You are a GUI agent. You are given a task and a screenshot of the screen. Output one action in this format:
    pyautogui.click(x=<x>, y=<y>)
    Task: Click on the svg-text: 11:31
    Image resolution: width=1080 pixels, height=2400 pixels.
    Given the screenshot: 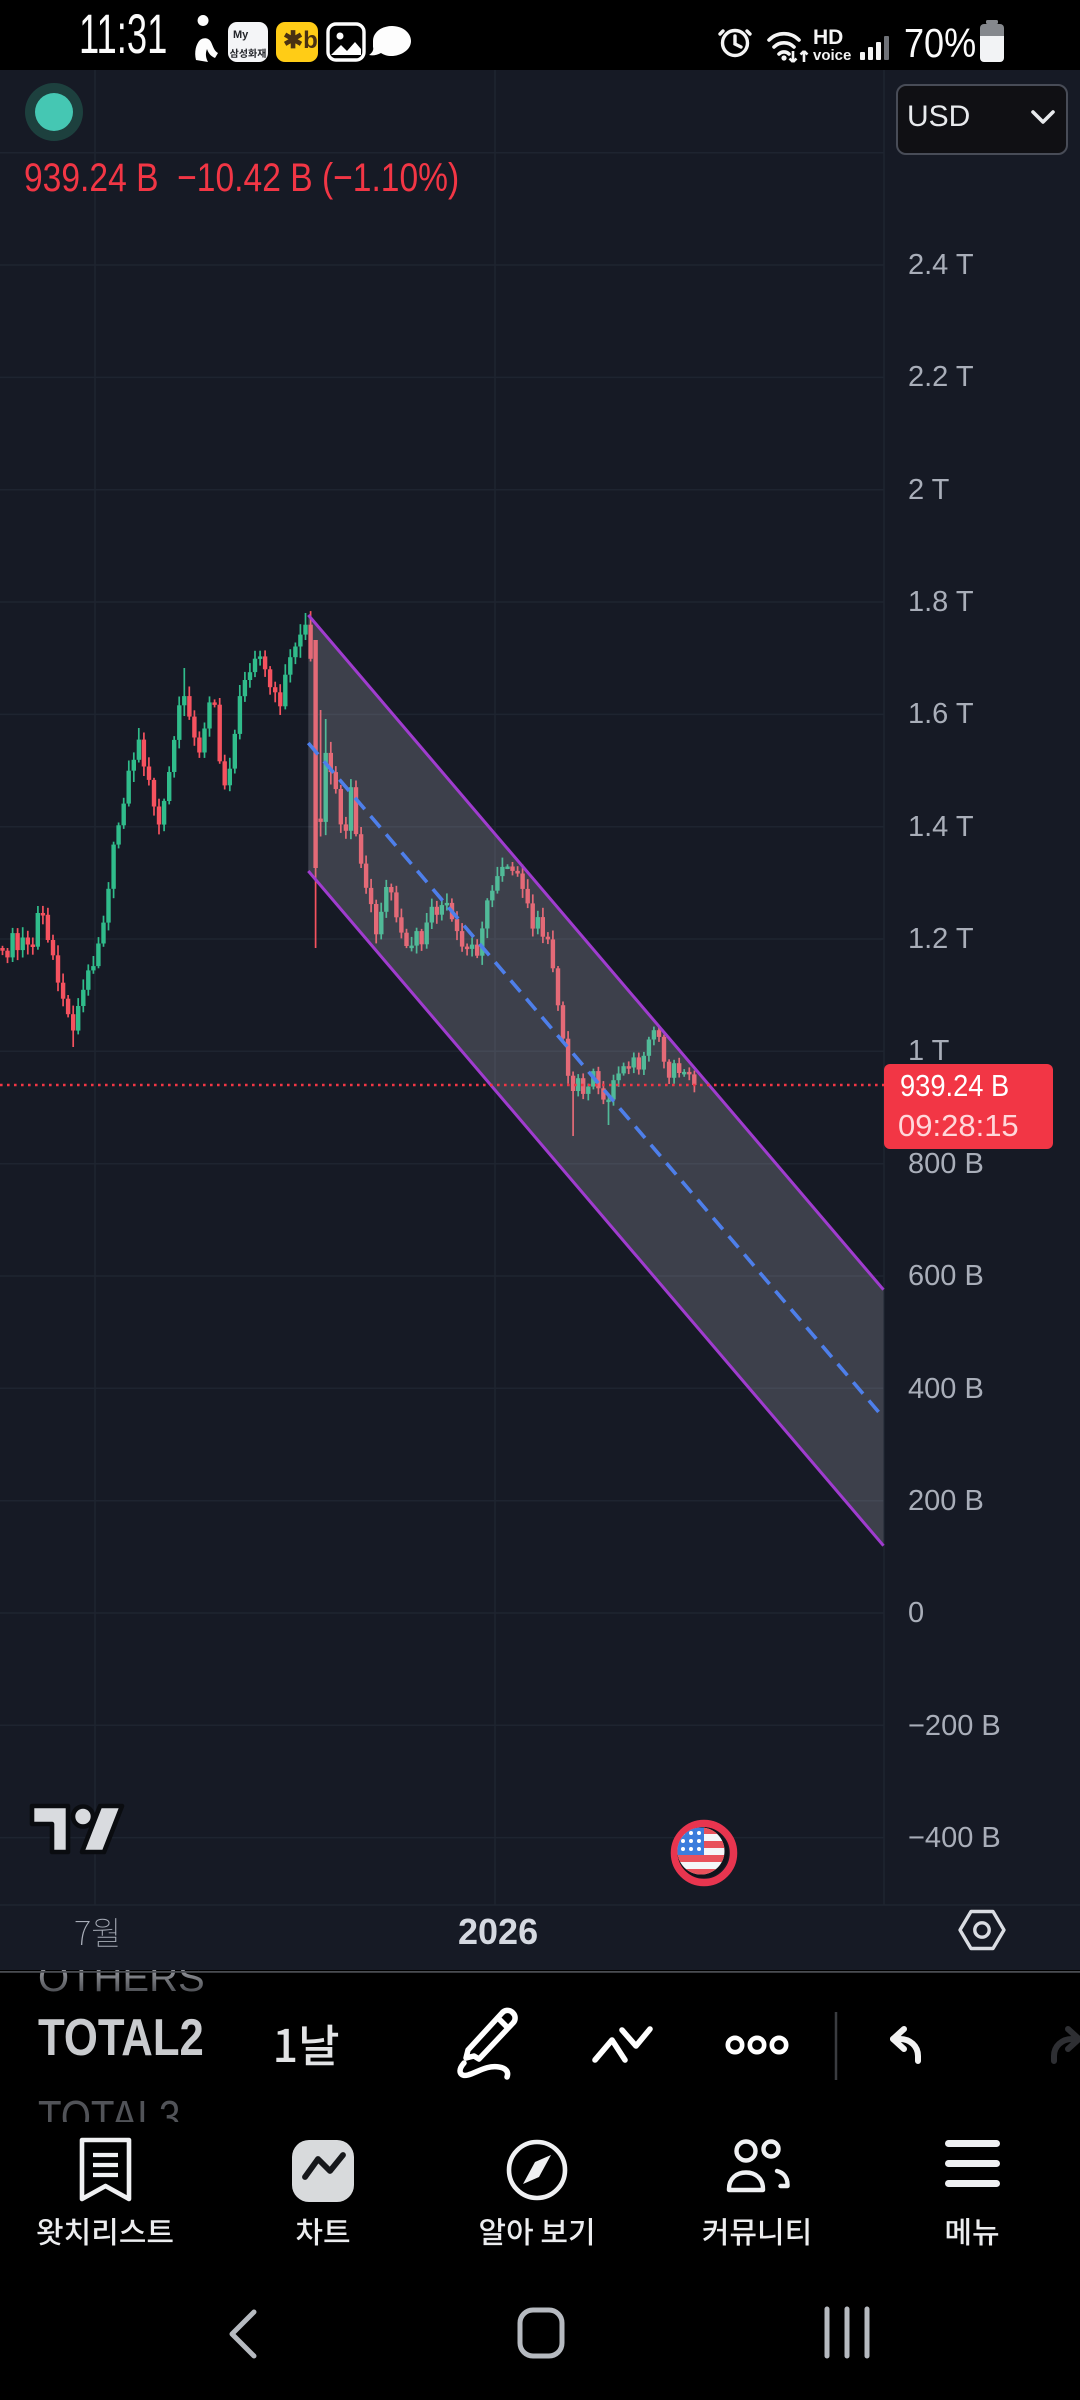 What is the action you would take?
    pyautogui.click(x=123, y=34)
    